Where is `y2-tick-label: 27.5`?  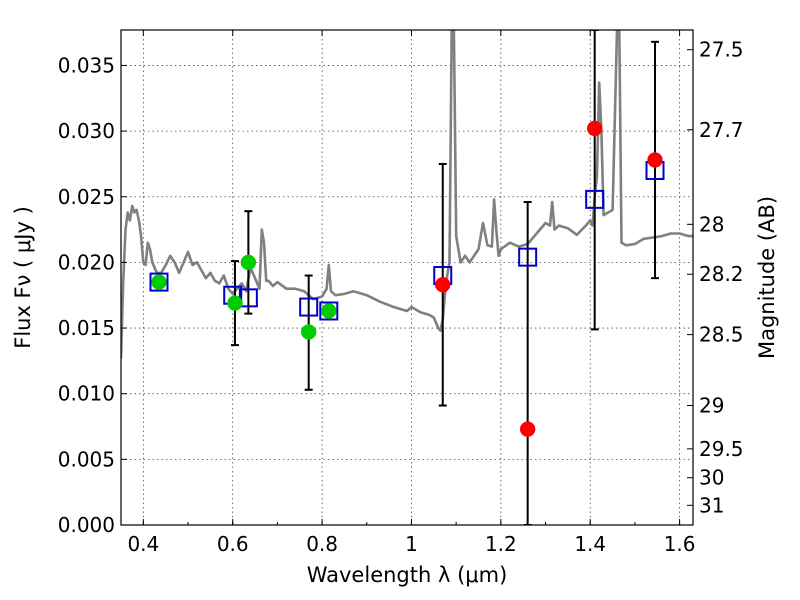 y2-tick-label: 27.5 is located at coordinates (721, 50).